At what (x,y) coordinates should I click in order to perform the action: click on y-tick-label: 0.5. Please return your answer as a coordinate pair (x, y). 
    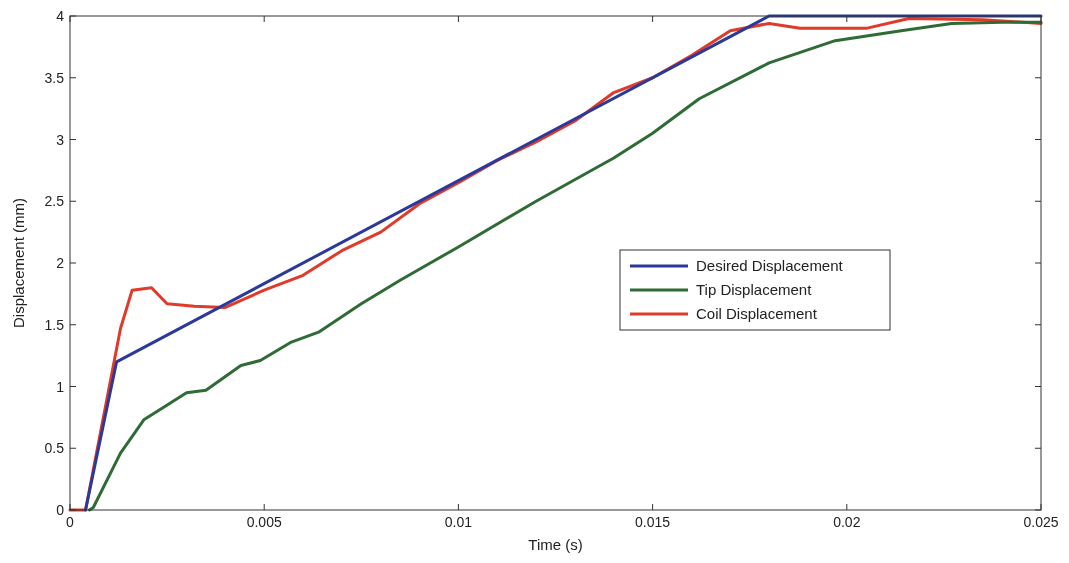
    Looking at the image, I should click on (54, 448).